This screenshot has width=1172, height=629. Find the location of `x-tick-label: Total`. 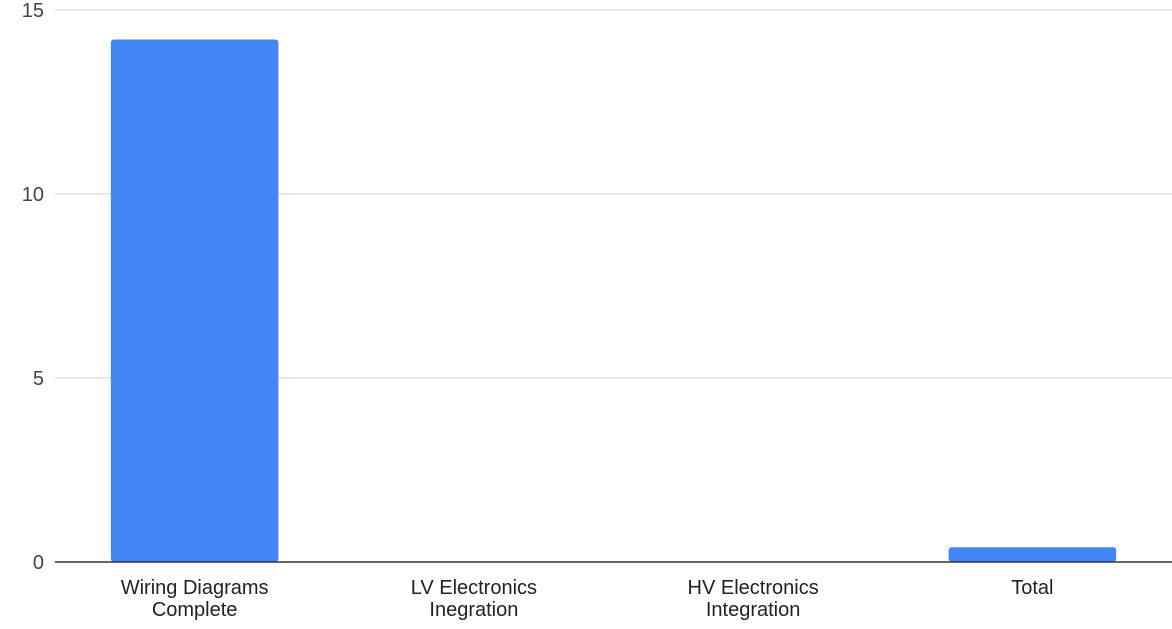

x-tick-label: Total is located at coordinates (1032, 588).